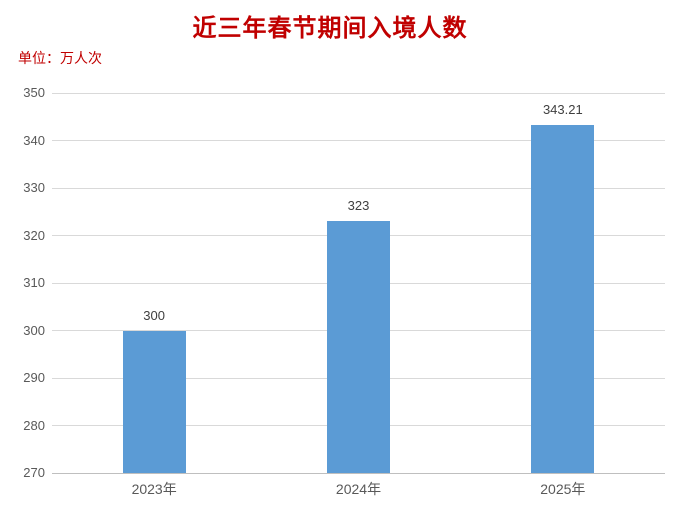 Image resolution: width=688 pixels, height=515 pixels. What do you see at coordinates (34, 377) in the screenshot?
I see `y-tick-label: 290` at bounding box center [34, 377].